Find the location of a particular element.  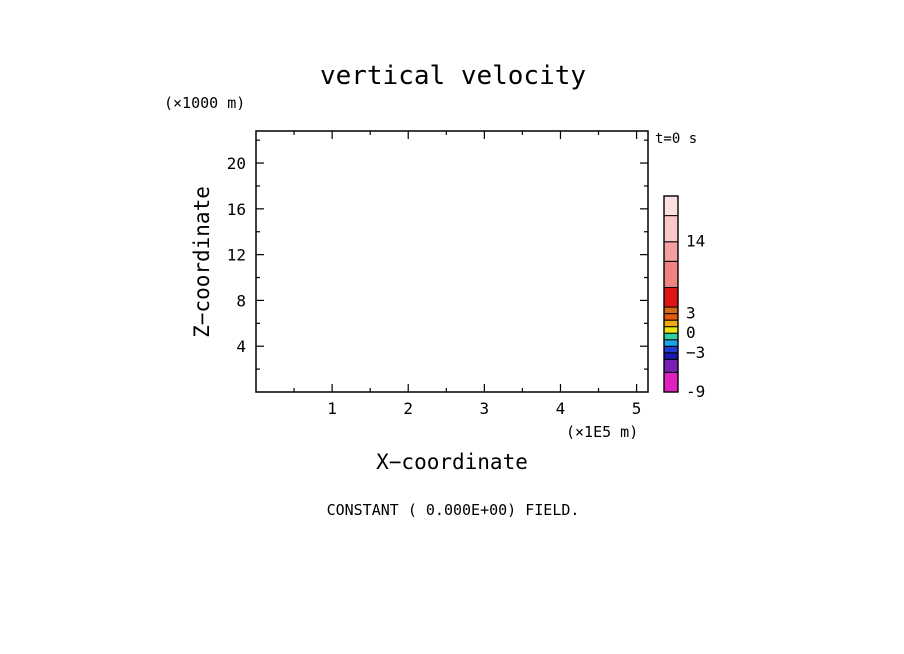

y-tick-labels: 4 8 12 16 20 is located at coordinates (236, 255).